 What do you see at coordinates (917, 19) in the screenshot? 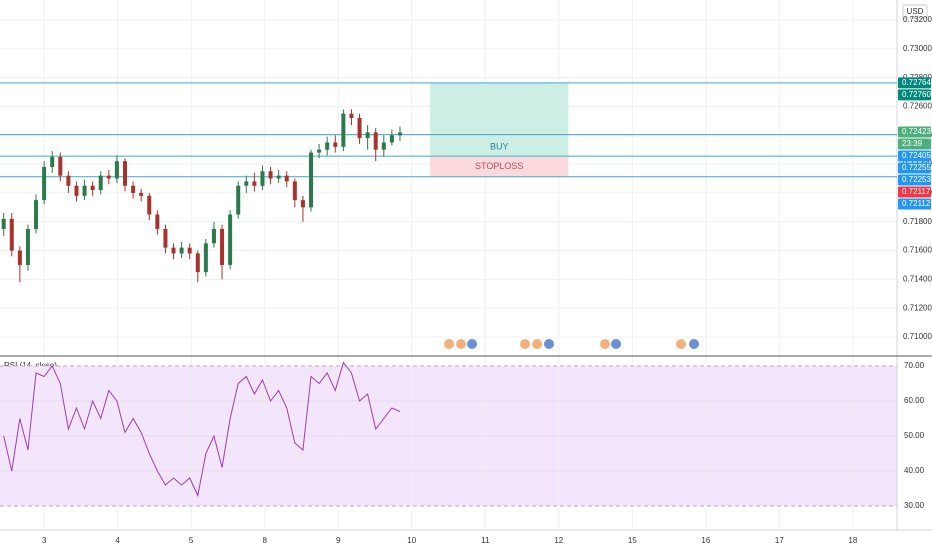
I see `y-tick-label: 0.73200` at bounding box center [917, 19].